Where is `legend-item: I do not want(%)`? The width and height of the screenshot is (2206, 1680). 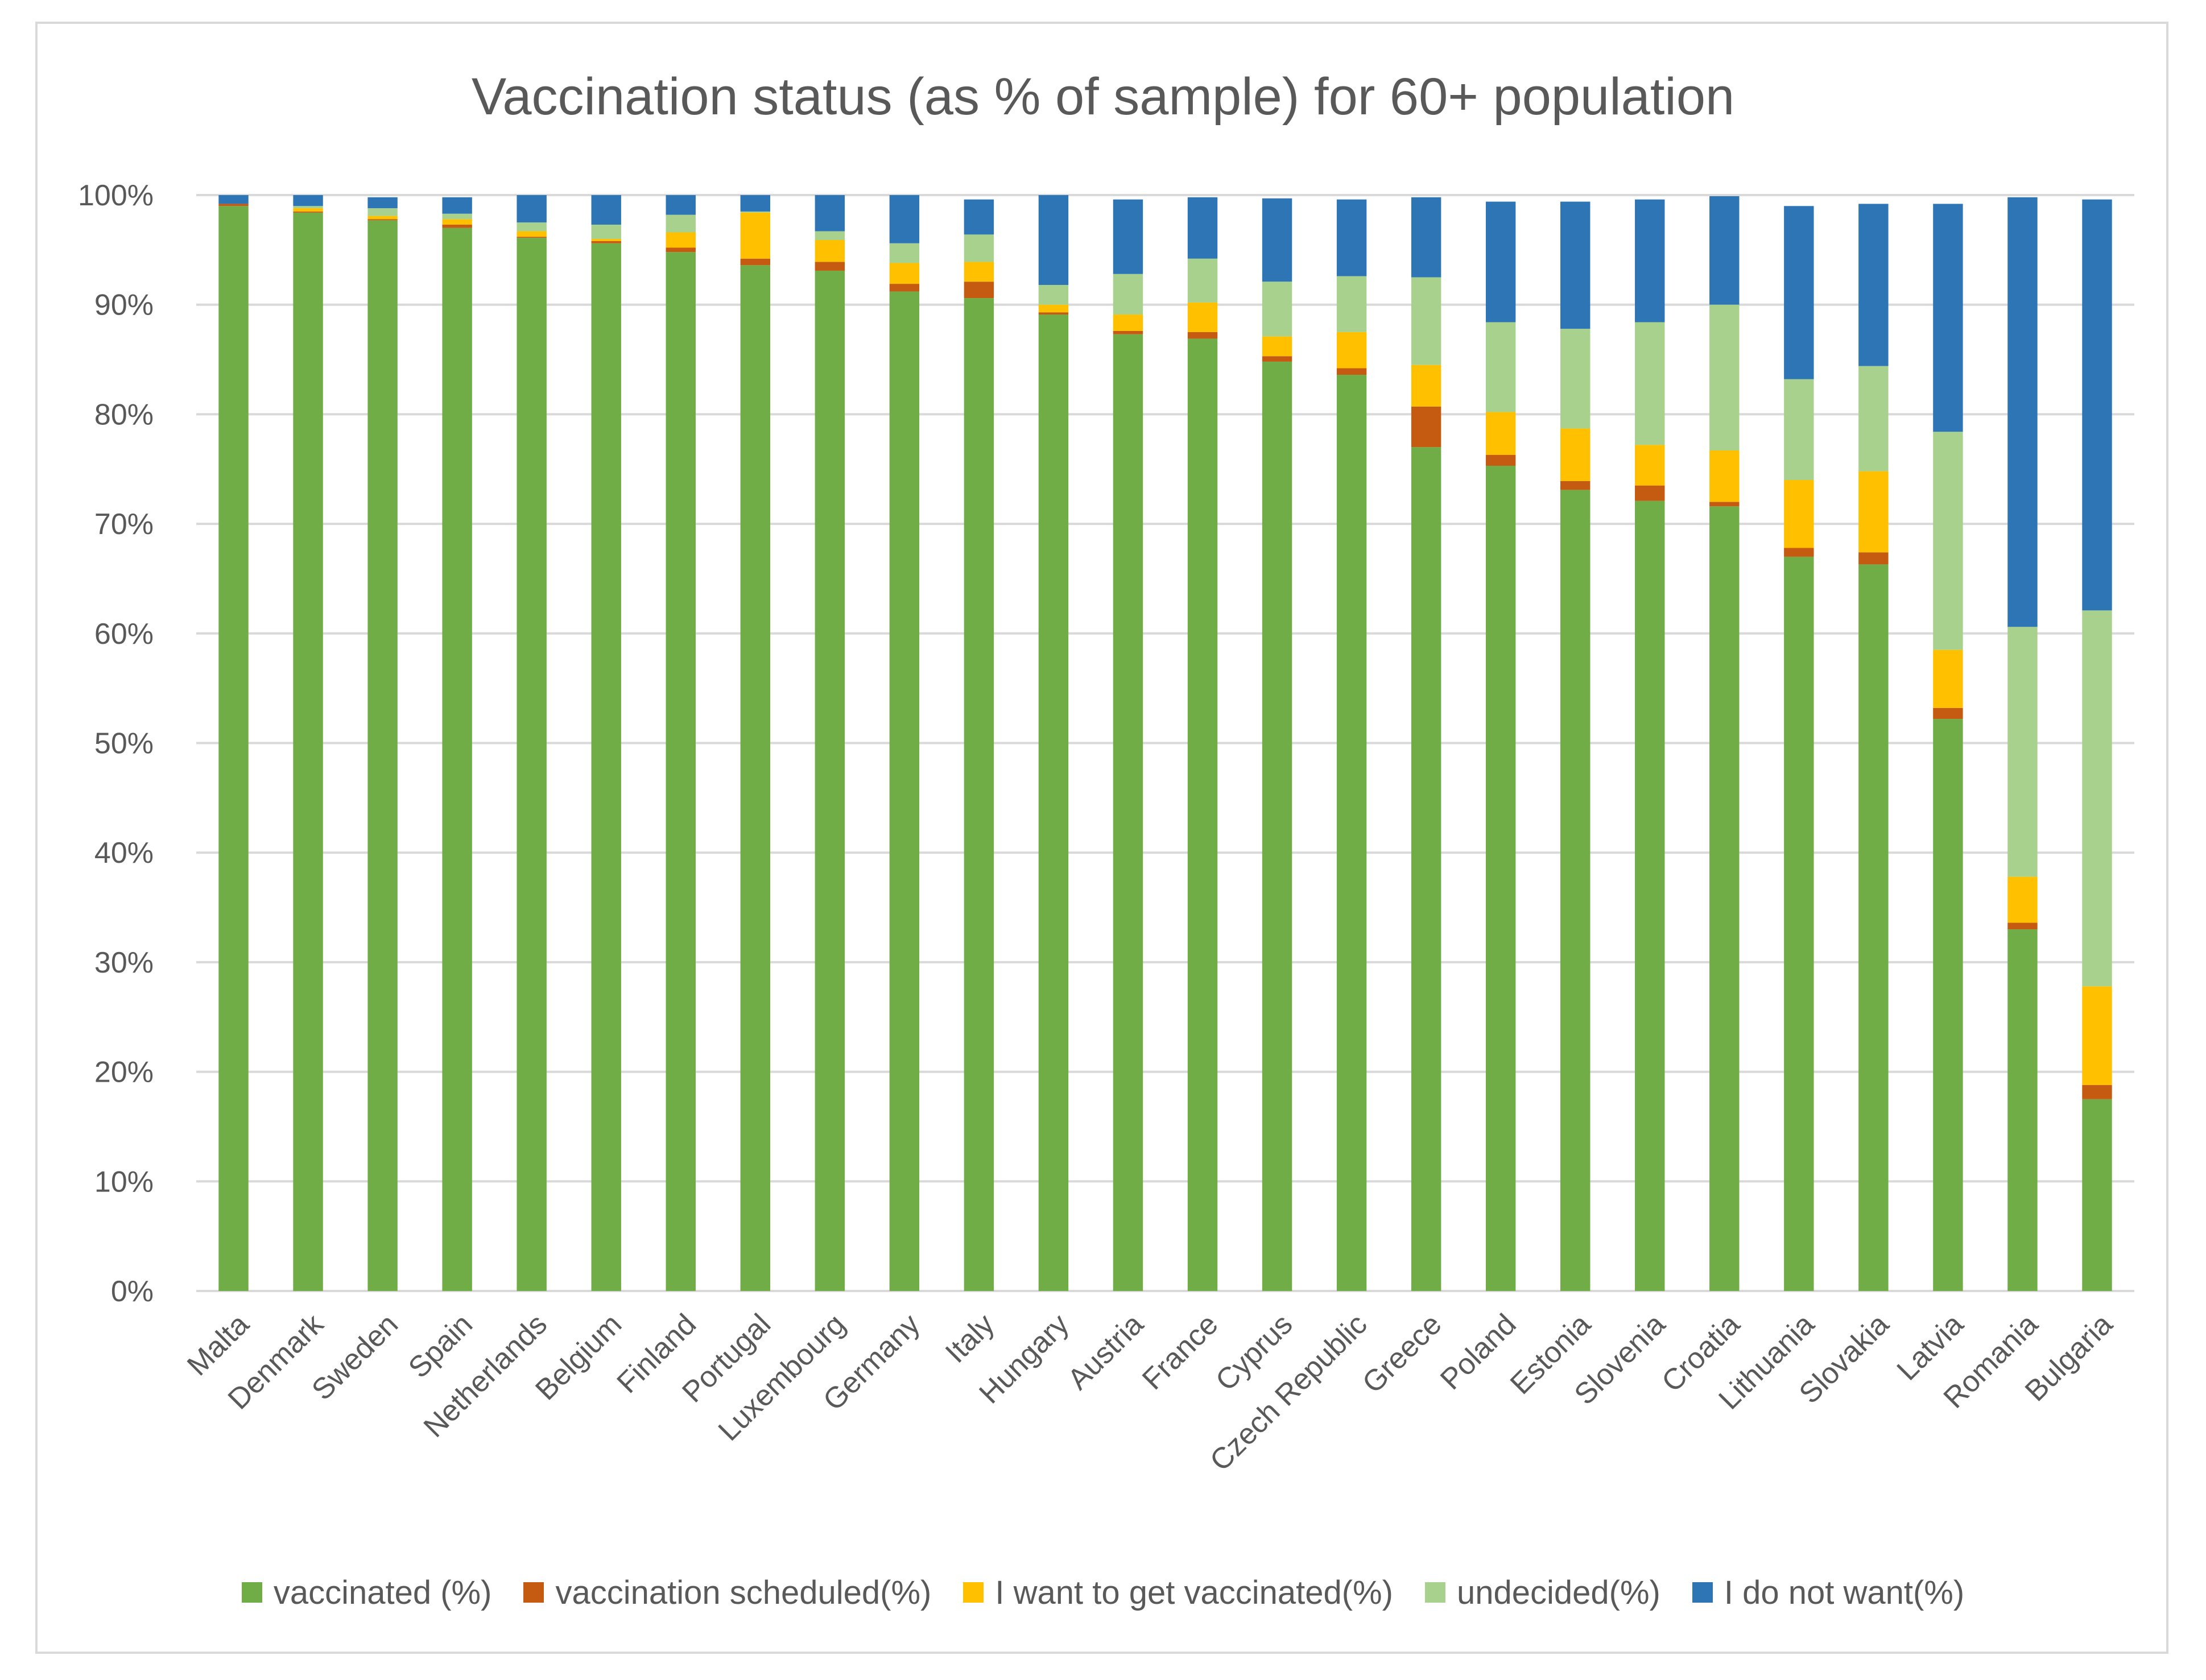
legend-item: I do not want(%) is located at coordinates (1828, 1593).